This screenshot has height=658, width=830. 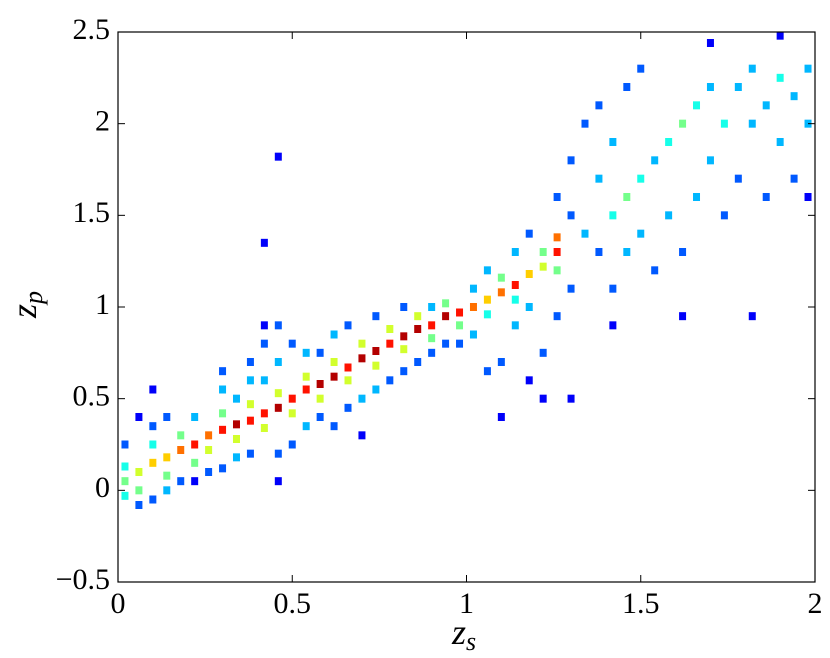 I want to click on x-tick-label: 1, so click(x=466, y=603).